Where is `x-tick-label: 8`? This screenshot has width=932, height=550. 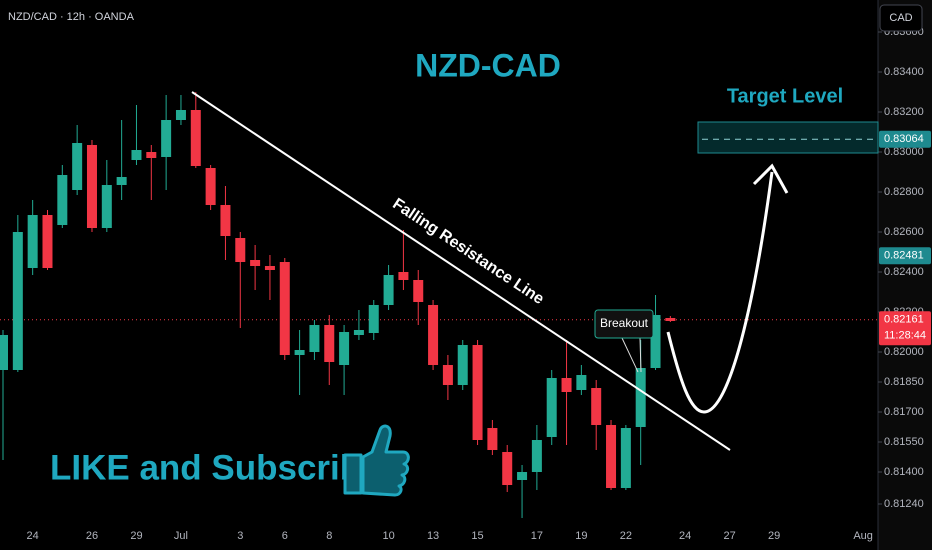 x-tick-label: 8 is located at coordinates (329, 536).